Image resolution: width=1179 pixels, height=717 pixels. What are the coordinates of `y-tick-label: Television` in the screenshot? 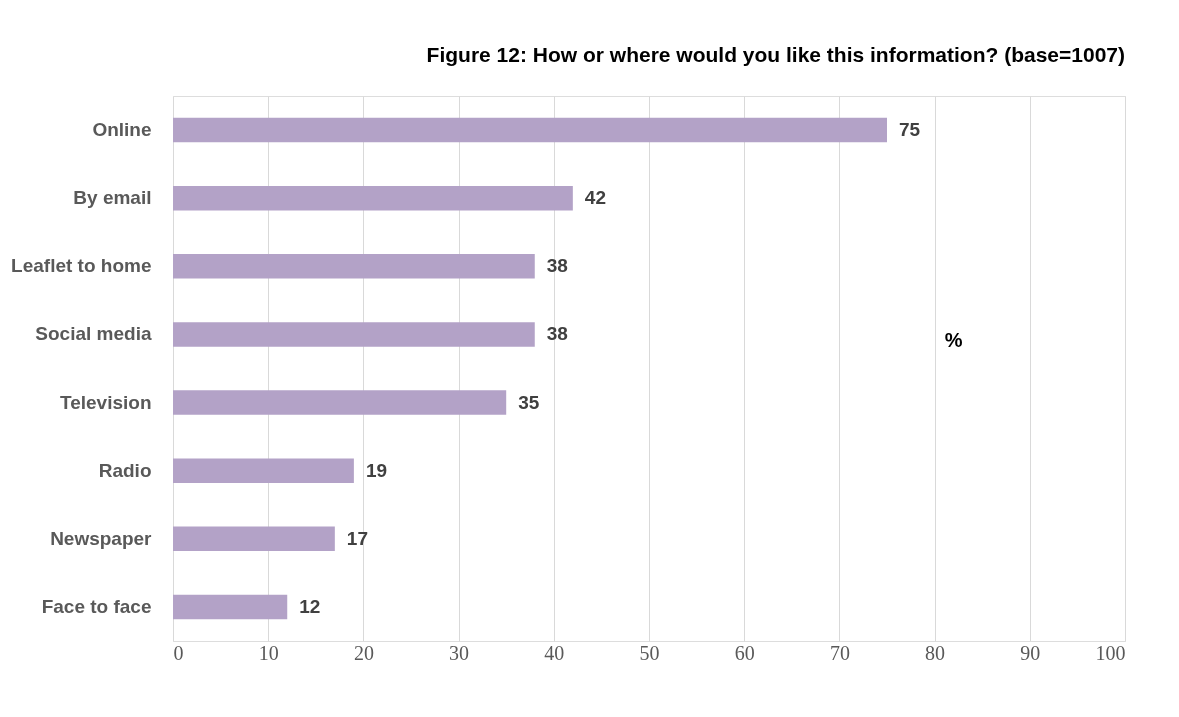 It's located at (105, 402).